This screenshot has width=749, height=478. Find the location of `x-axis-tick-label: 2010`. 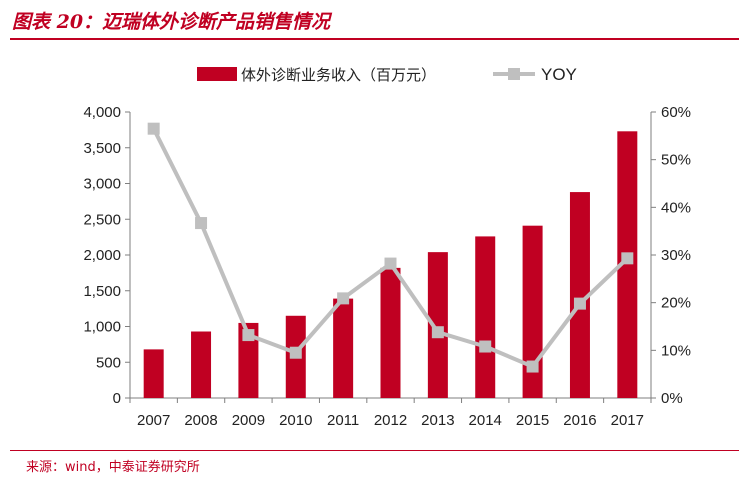

x-axis-tick-label: 2010 is located at coordinates (295, 420).